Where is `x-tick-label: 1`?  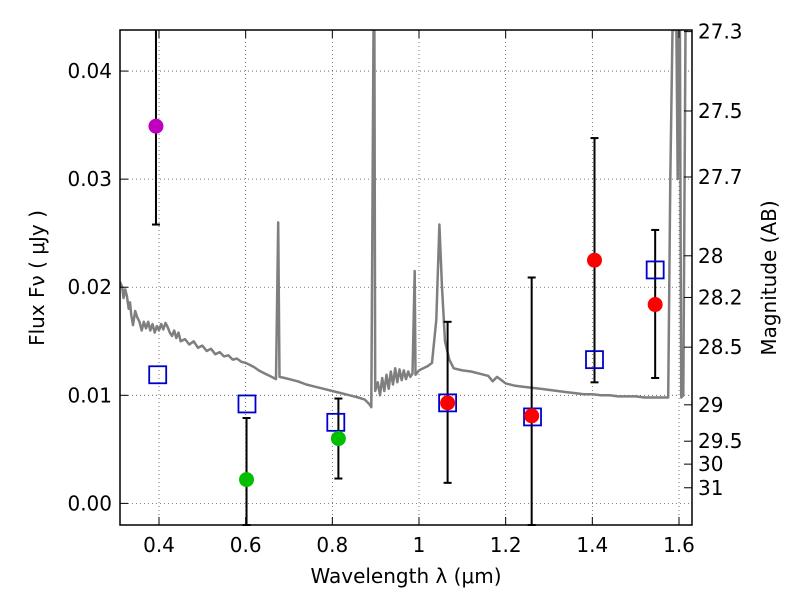
x-tick-label: 1 is located at coordinates (419, 545).